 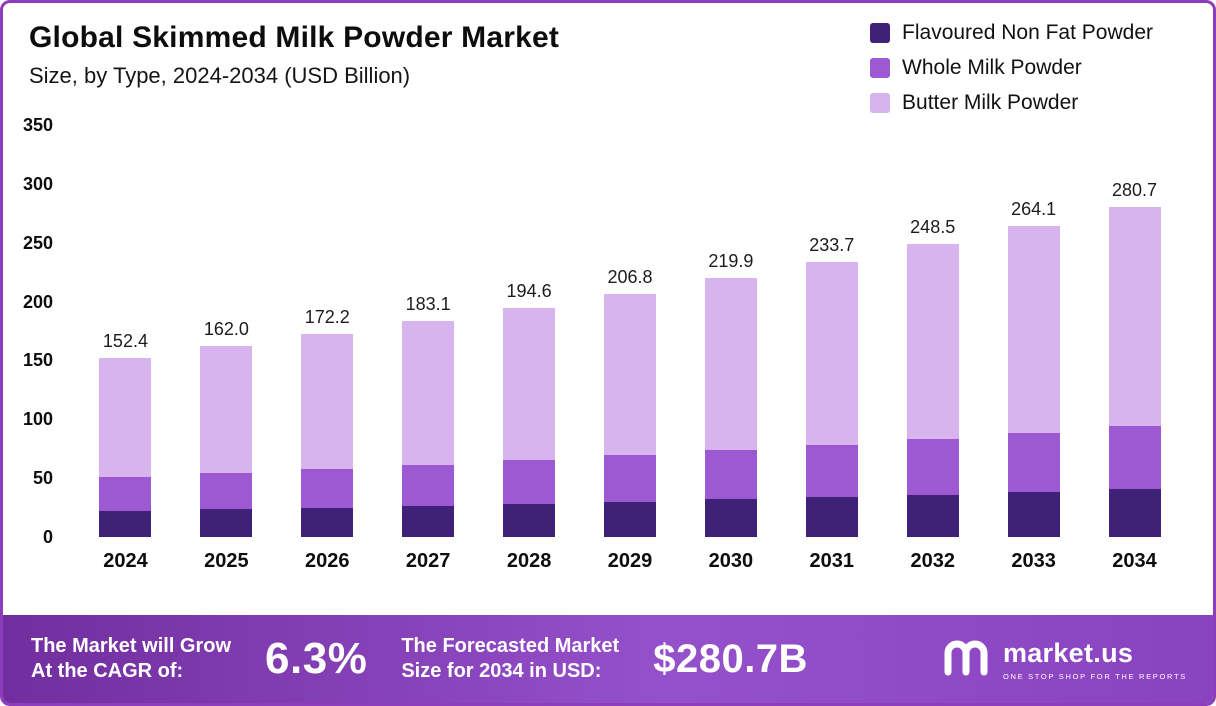 I want to click on bar-total-label: 233.7, so click(x=832, y=244).